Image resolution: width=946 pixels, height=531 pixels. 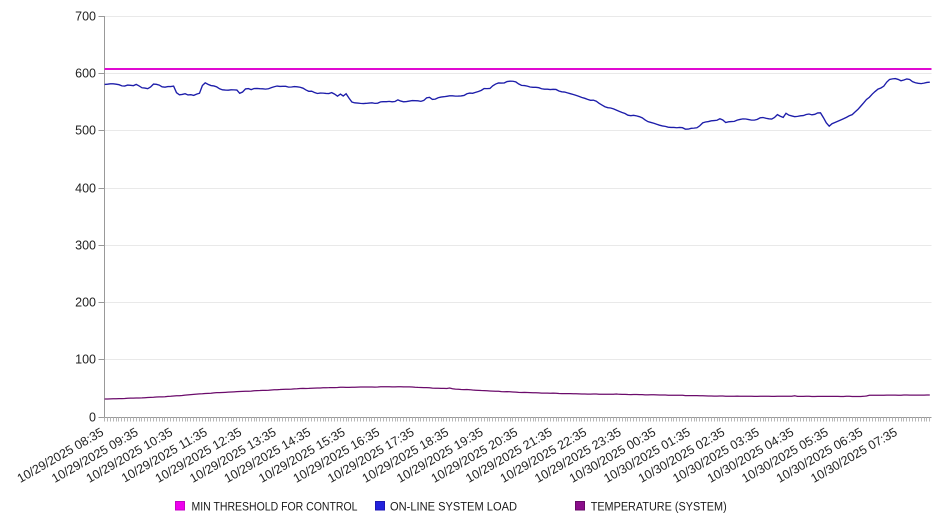 I want to click on svg-text: 600, so click(x=85, y=73).